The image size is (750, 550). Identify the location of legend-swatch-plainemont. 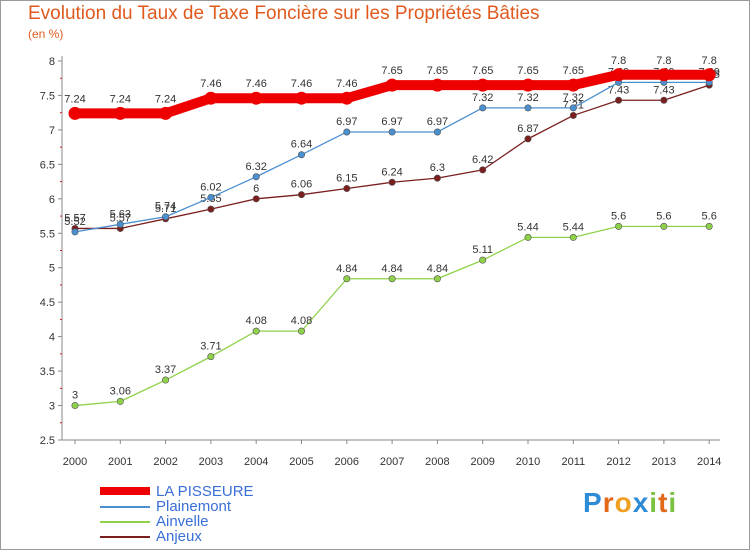
(125, 507).